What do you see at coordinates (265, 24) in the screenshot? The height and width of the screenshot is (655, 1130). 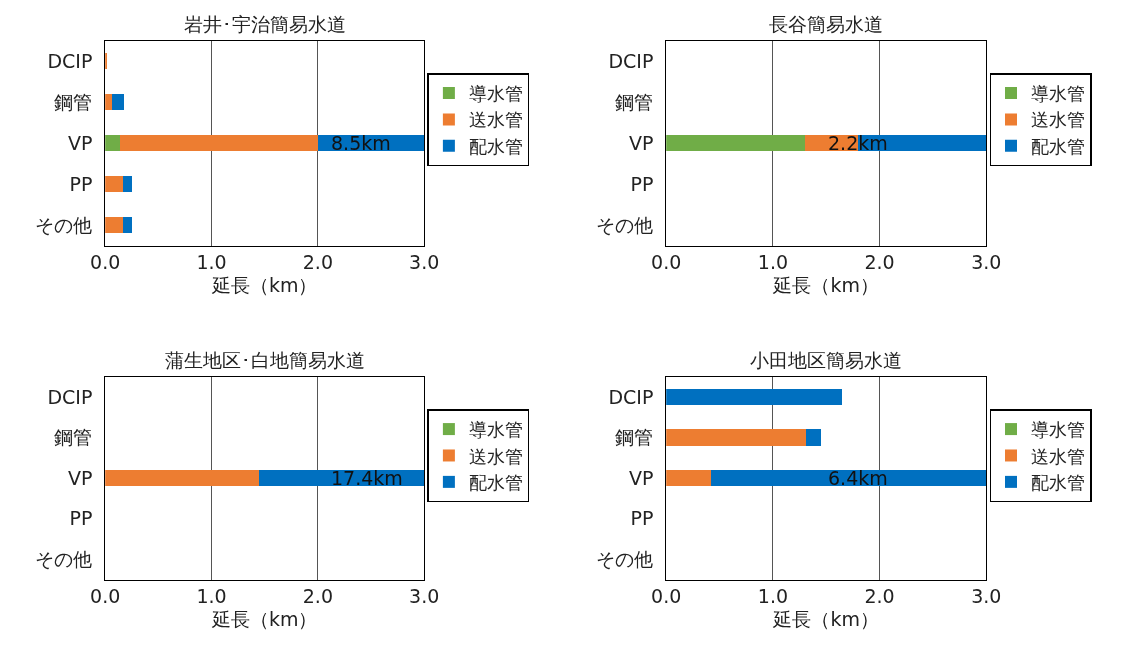 I see `chart-title: 岩井･宇治簡易水道` at bounding box center [265, 24].